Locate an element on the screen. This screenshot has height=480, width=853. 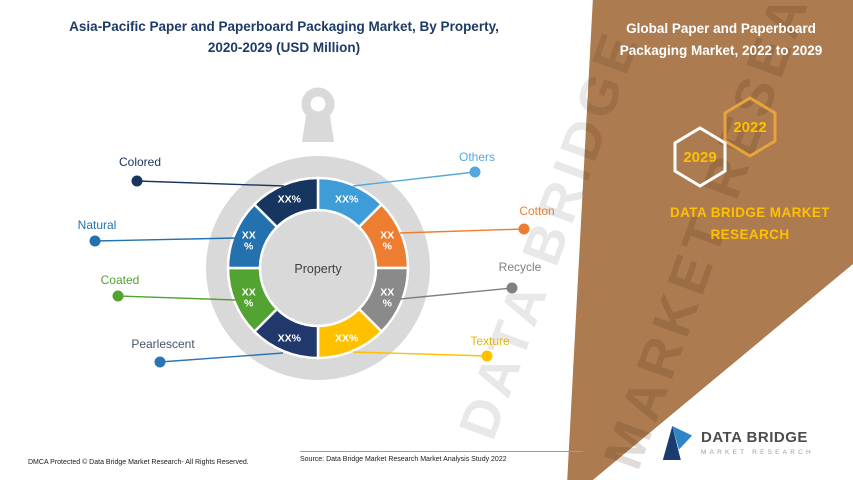
label-natural: Natural is located at coordinates (97, 225).